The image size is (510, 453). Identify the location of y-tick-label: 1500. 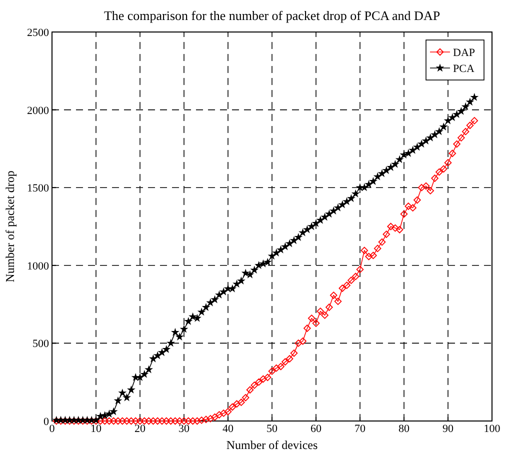
(38, 188).